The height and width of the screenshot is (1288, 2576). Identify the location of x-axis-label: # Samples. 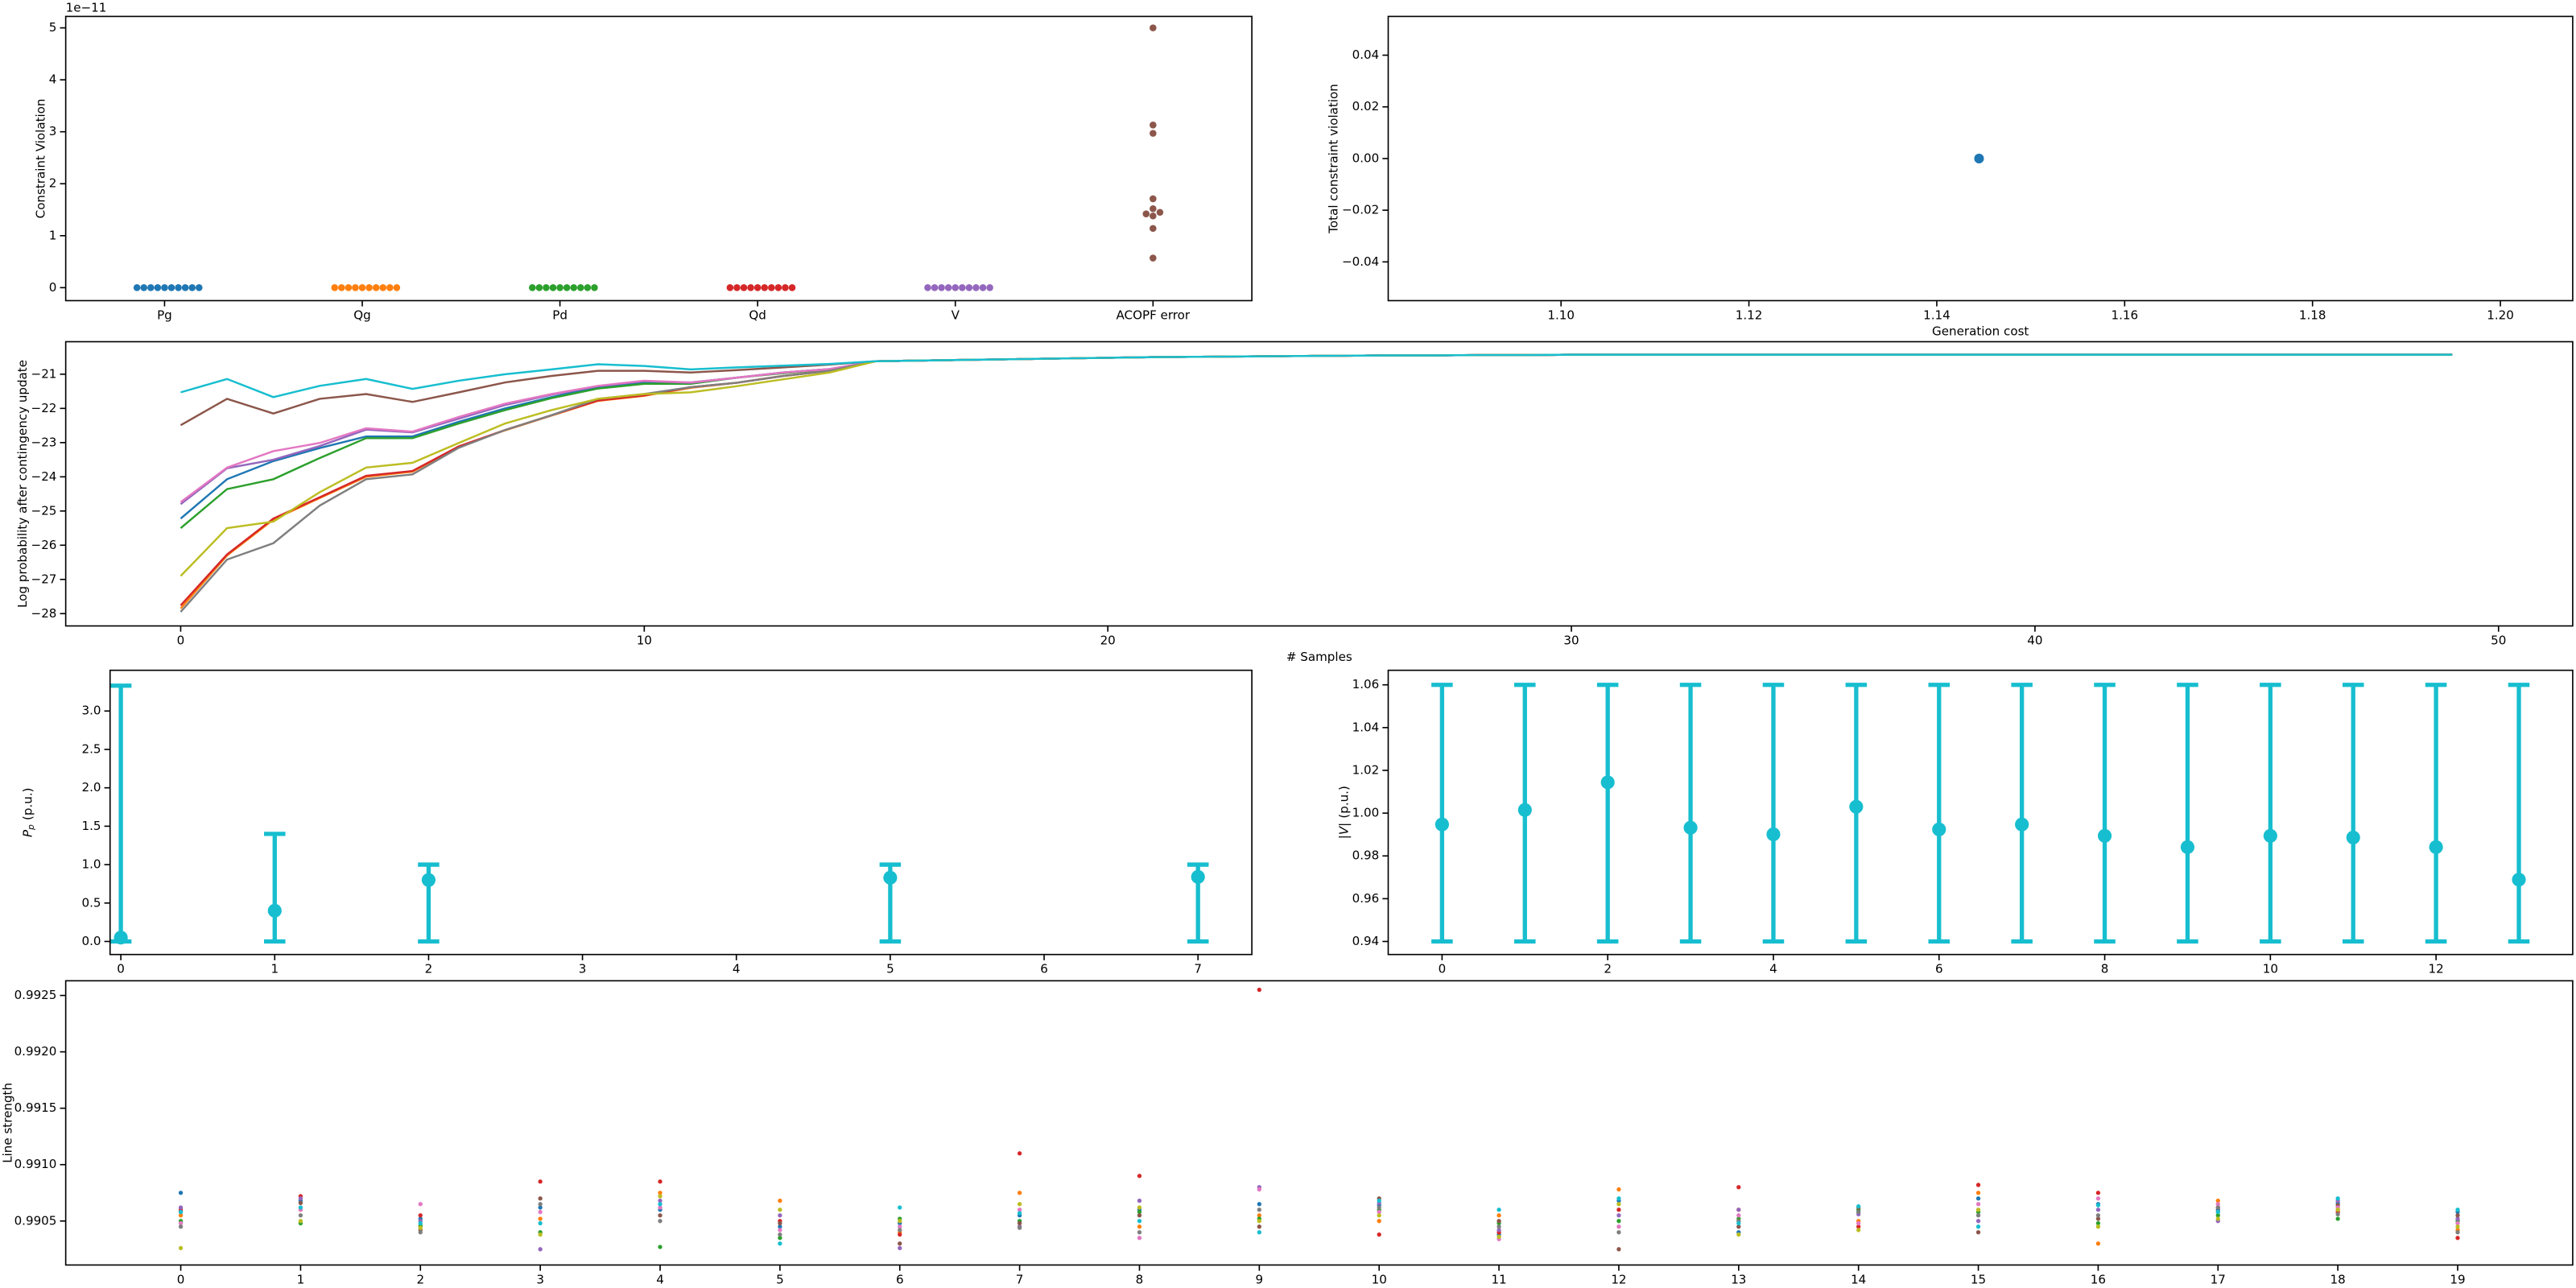
(1319, 657).